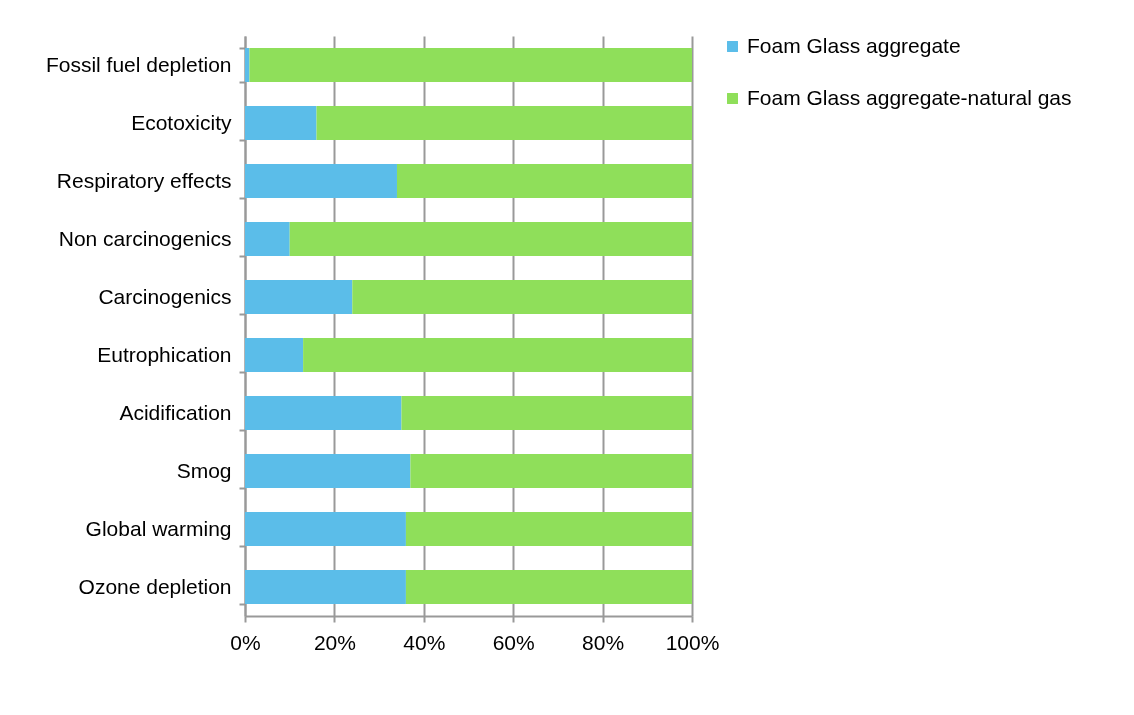  Describe the element at coordinates (145, 238) in the screenshot. I see `y-tick-label: Non carcinogenics` at that location.